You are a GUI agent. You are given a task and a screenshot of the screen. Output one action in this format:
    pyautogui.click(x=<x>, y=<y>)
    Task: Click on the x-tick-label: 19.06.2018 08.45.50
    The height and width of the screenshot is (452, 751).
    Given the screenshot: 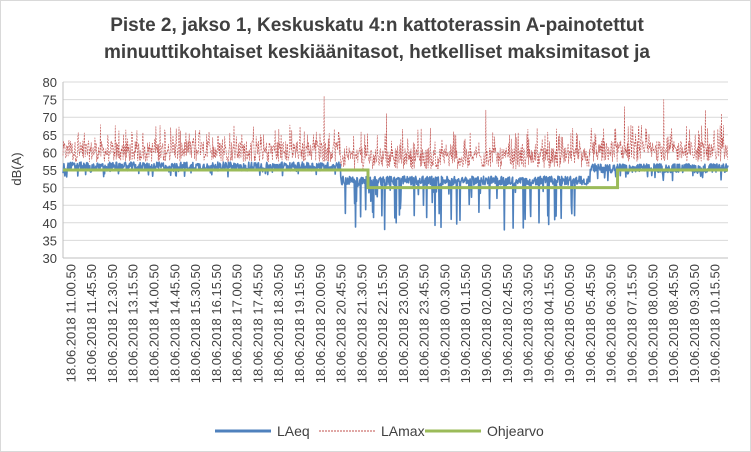 What is the action you would take?
    pyautogui.click(x=673, y=323)
    